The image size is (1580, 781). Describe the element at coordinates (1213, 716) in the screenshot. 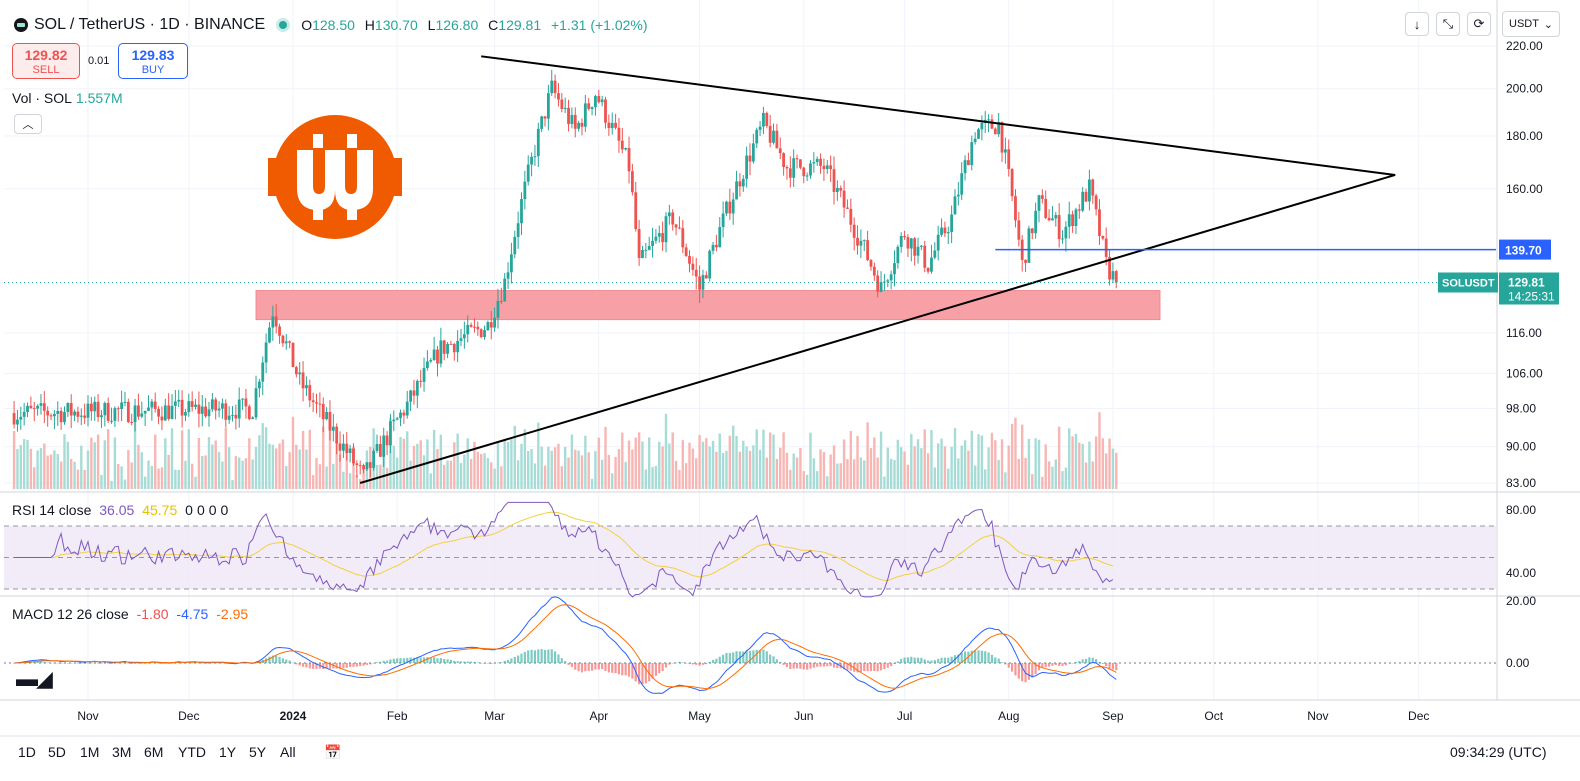

I see `time-axis-label: Oct` at that location.